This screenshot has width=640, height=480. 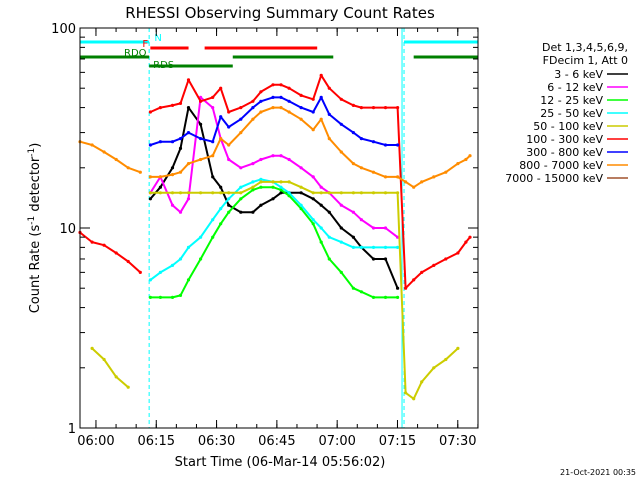 I want to click on state-label-2: RDO, so click(x=135, y=53).